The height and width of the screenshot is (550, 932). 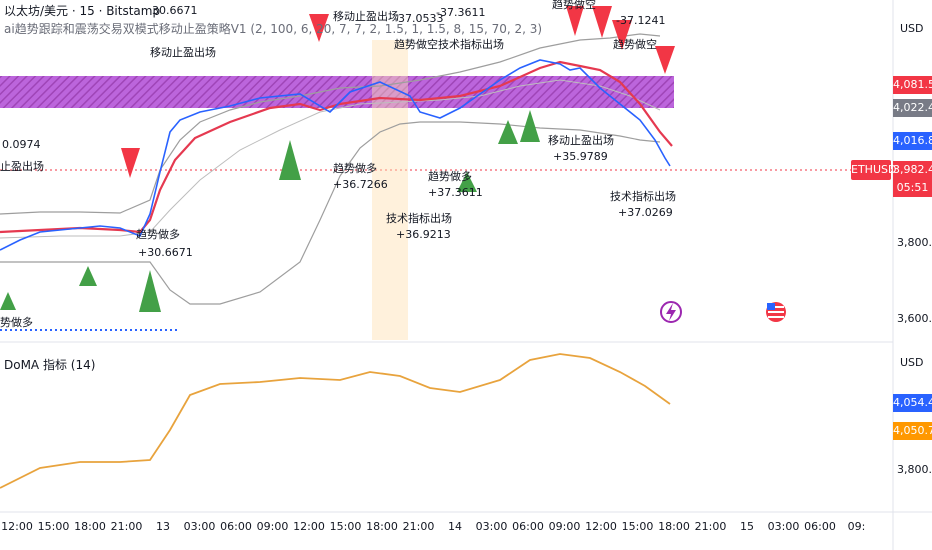 What do you see at coordinates (175, 10) in the screenshot?
I see `annotation-value: 30.6671` at bounding box center [175, 10].